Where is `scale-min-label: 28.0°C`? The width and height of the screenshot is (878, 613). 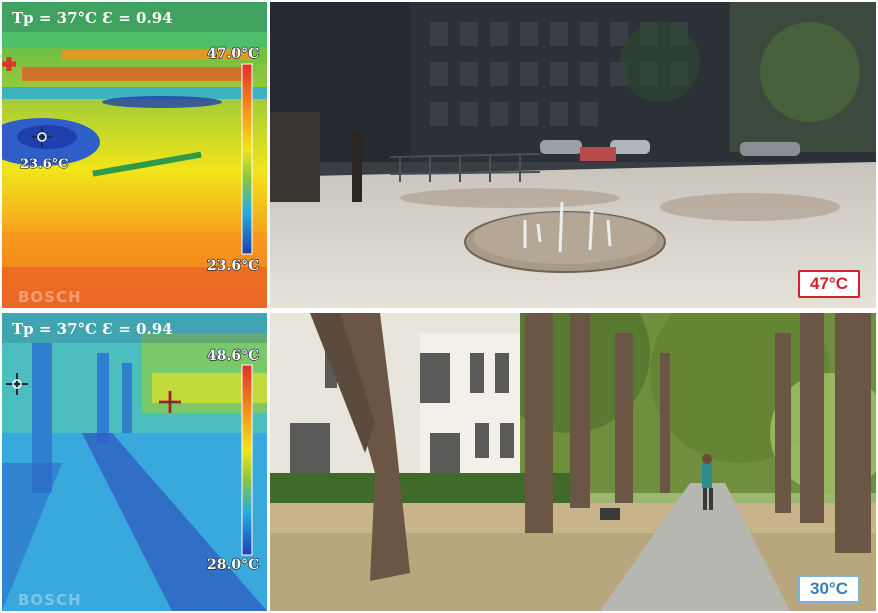
scale-min-label: 28.0°C is located at coordinates (233, 565).